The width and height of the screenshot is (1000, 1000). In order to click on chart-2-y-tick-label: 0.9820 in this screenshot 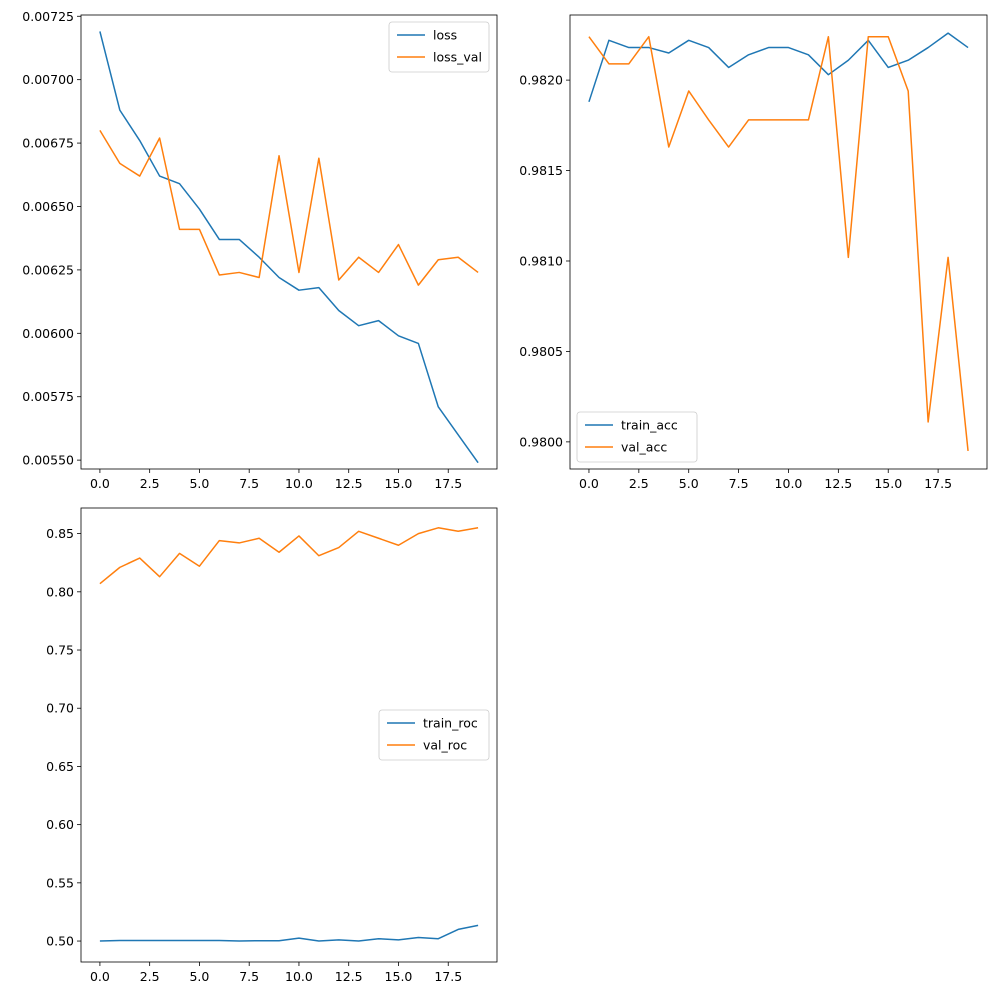, I will do `click(541, 80)`.